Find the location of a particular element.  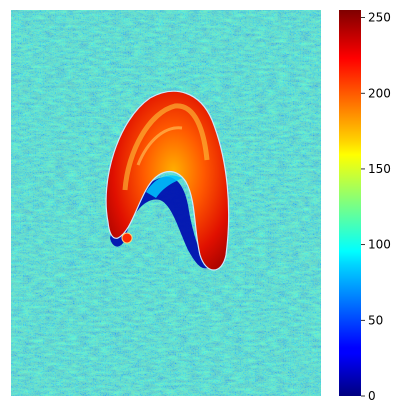

colorbar-tick-label: 50 is located at coordinates (375, 320).